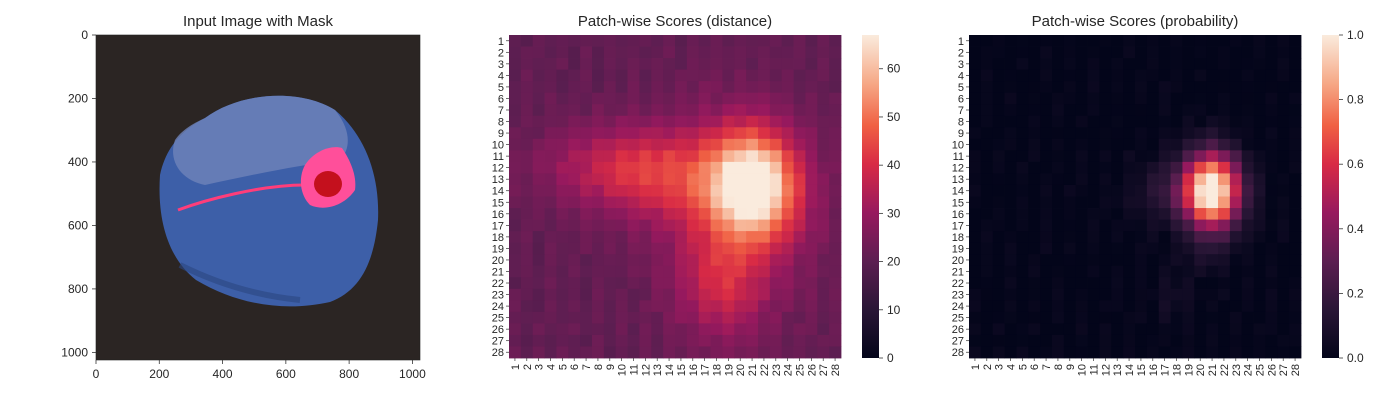  Describe the element at coordinates (789, 370) in the screenshot. I see `heatmap-x-tick-label: 24` at that location.